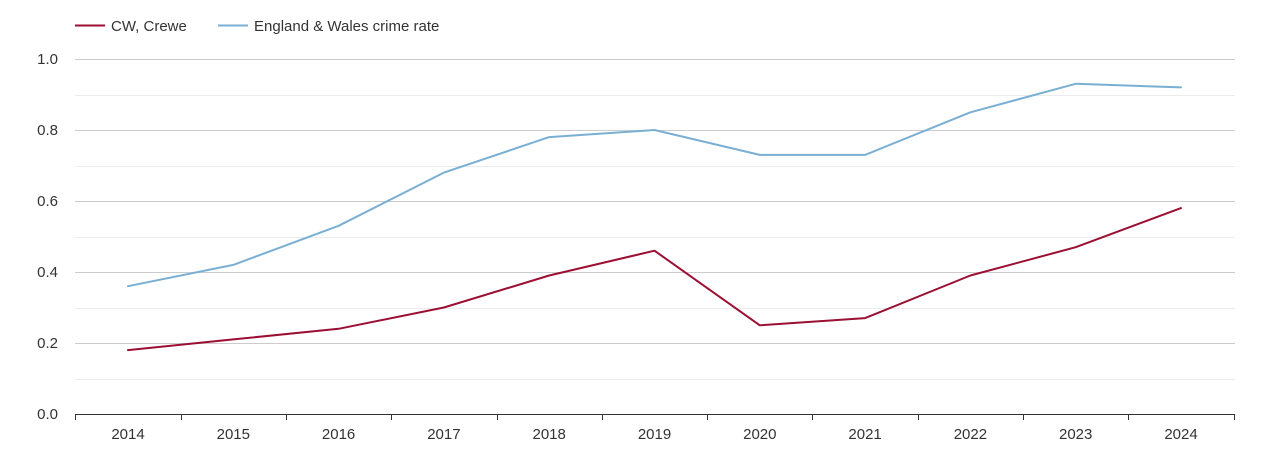 Image resolution: width=1270 pixels, height=450 pixels. What do you see at coordinates (47, 414) in the screenshot?
I see `y-tick-label: 0.0` at bounding box center [47, 414].